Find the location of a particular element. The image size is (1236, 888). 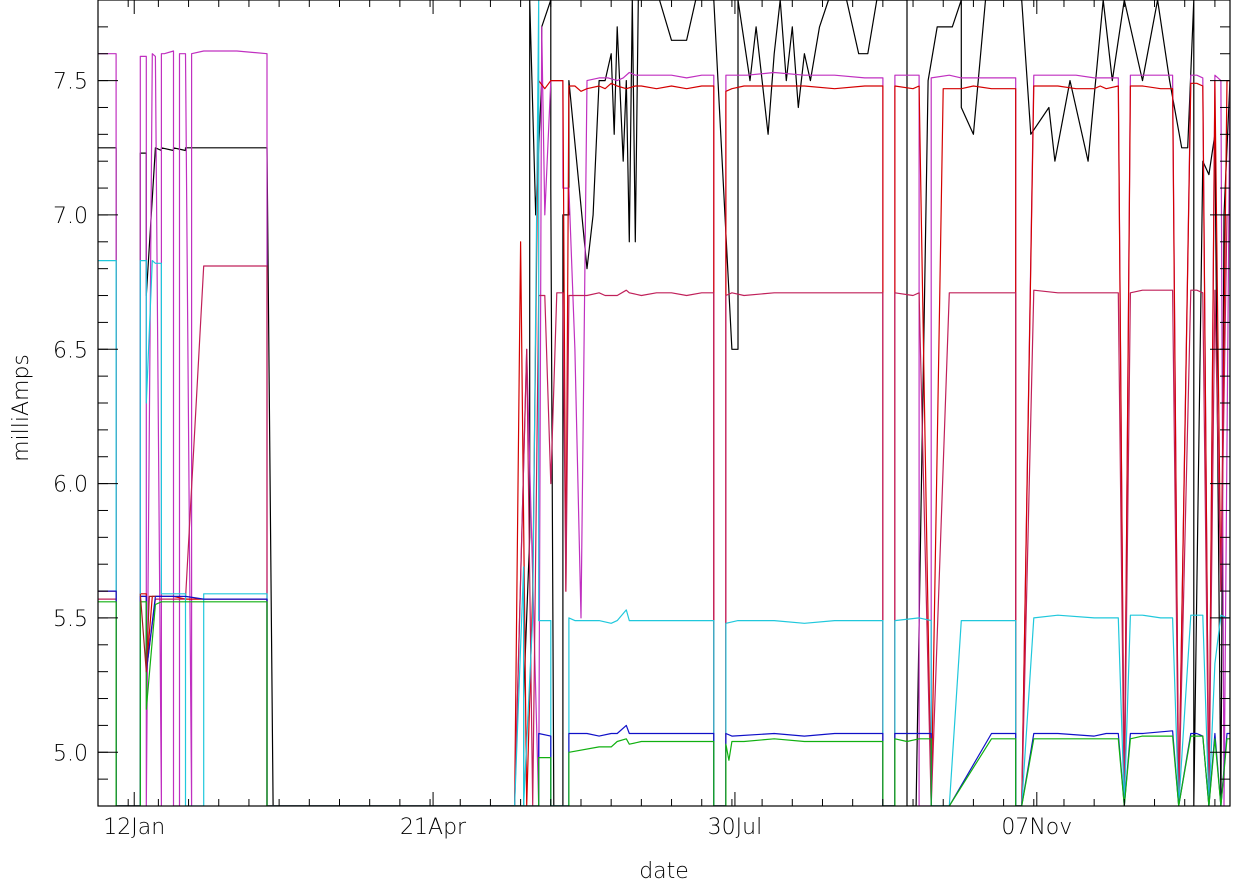

y-tick-label: 6.0 is located at coordinates (70, 485).